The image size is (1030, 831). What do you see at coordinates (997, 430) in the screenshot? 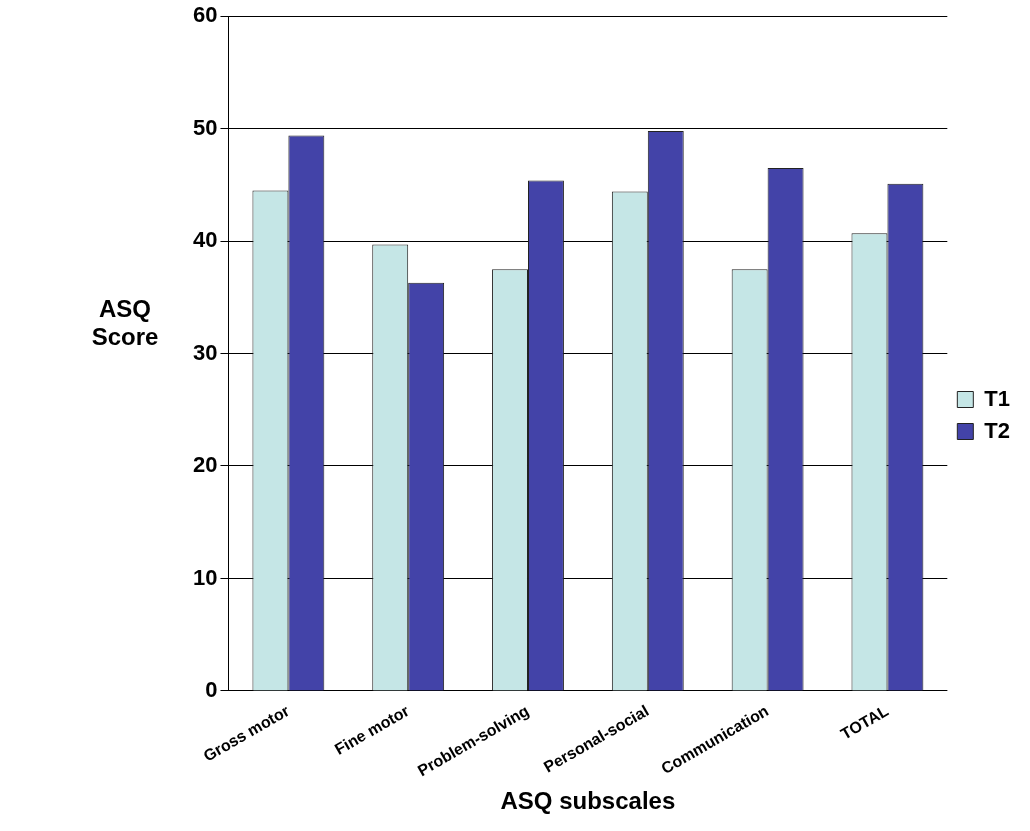
I see `legend-label: T2` at bounding box center [997, 430].